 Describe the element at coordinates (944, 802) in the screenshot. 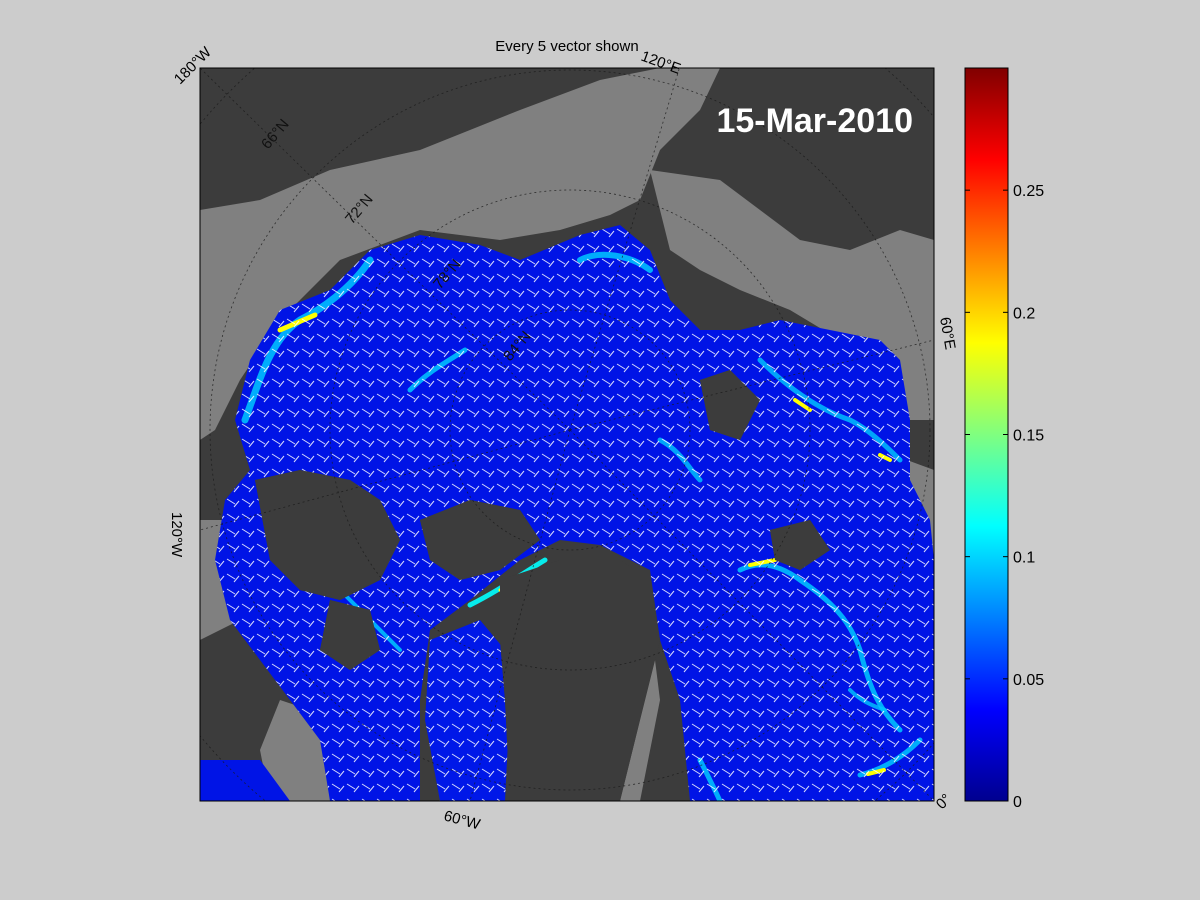

I see `lon-label-0: 0°` at that location.